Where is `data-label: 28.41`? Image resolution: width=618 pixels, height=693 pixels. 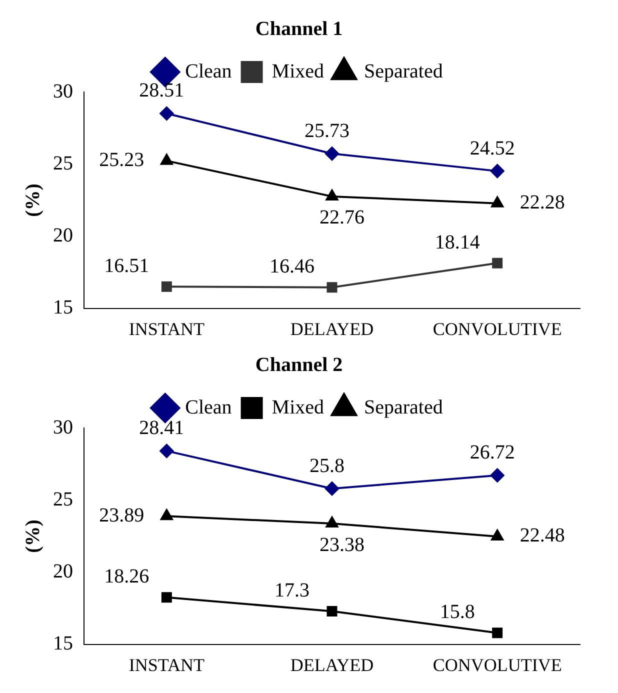
data-label: 28.41 is located at coordinates (161, 428).